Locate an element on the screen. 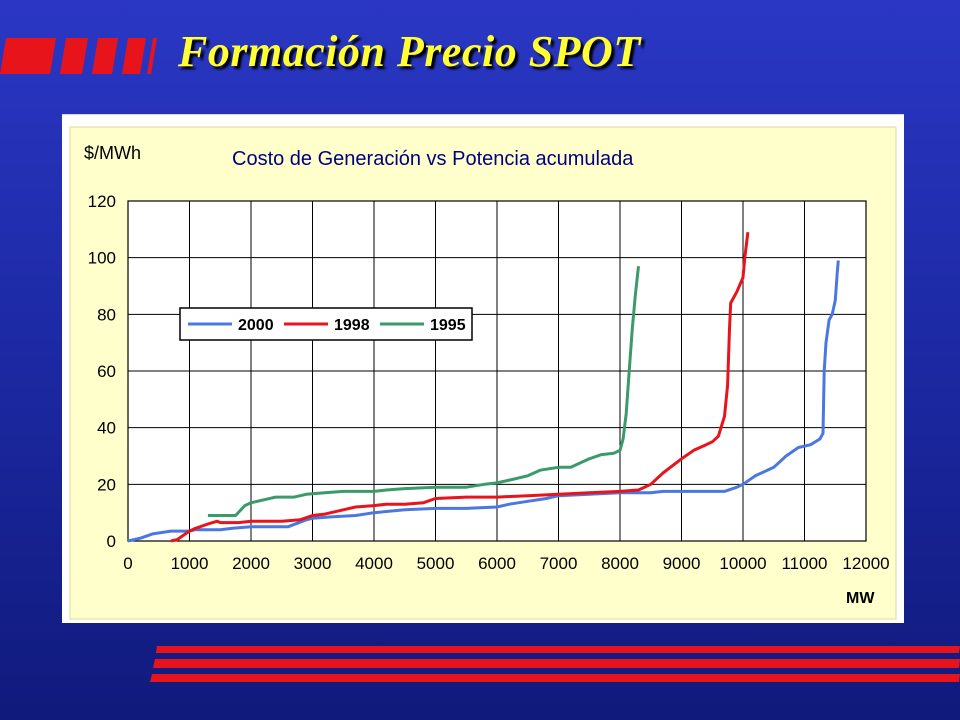 Image resolution: width=960 pixels, height=720 pixels. x-tick-label: 12000 is located at coordinates (865, 563).